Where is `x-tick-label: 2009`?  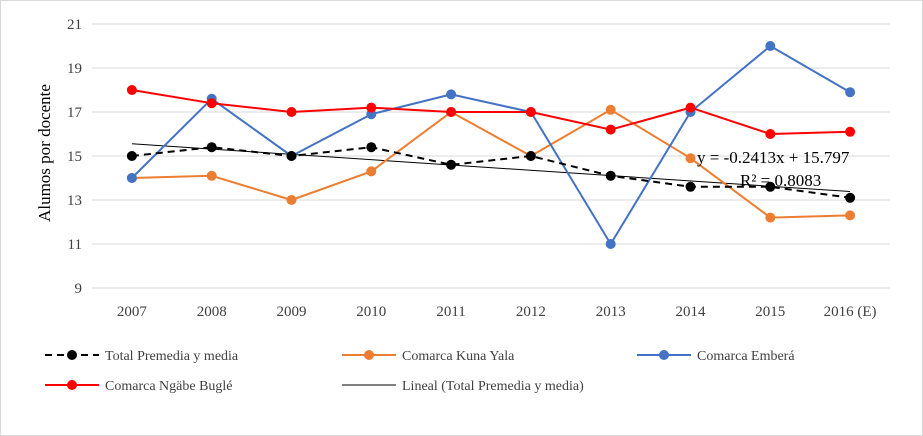 x-tick-label: 2009 is located at coordinates (292, 312).